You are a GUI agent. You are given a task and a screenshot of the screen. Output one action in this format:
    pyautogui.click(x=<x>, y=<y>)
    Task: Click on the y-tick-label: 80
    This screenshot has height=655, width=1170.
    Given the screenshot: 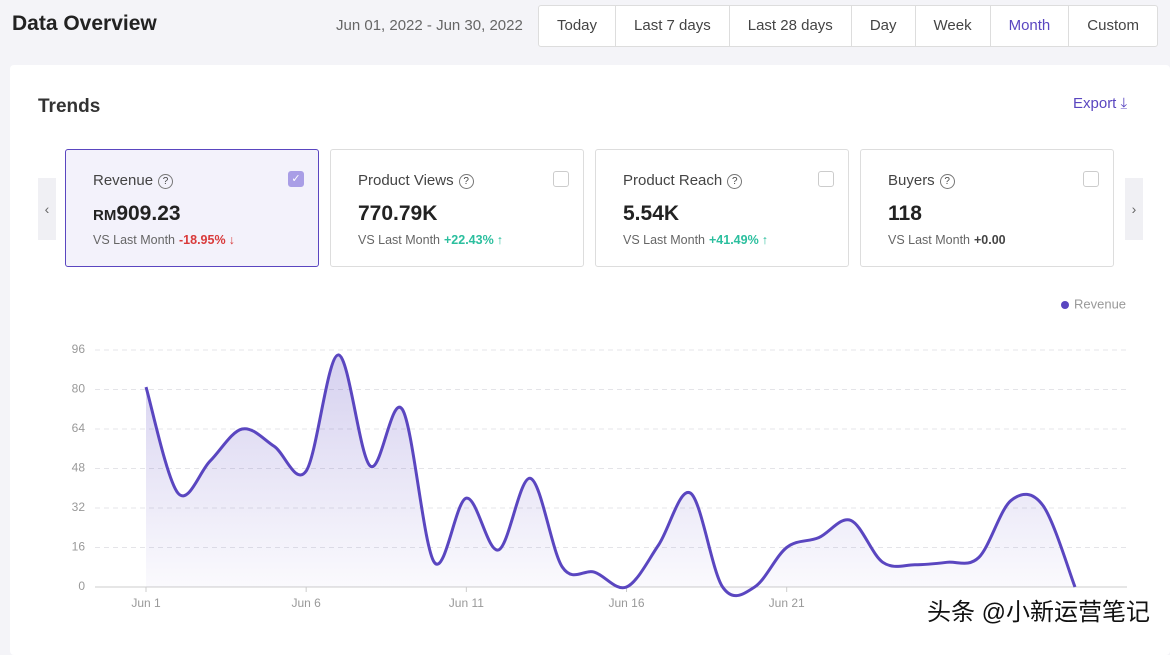 What is the action you would take?
    pyautogui.click(x=79, y=389)
    